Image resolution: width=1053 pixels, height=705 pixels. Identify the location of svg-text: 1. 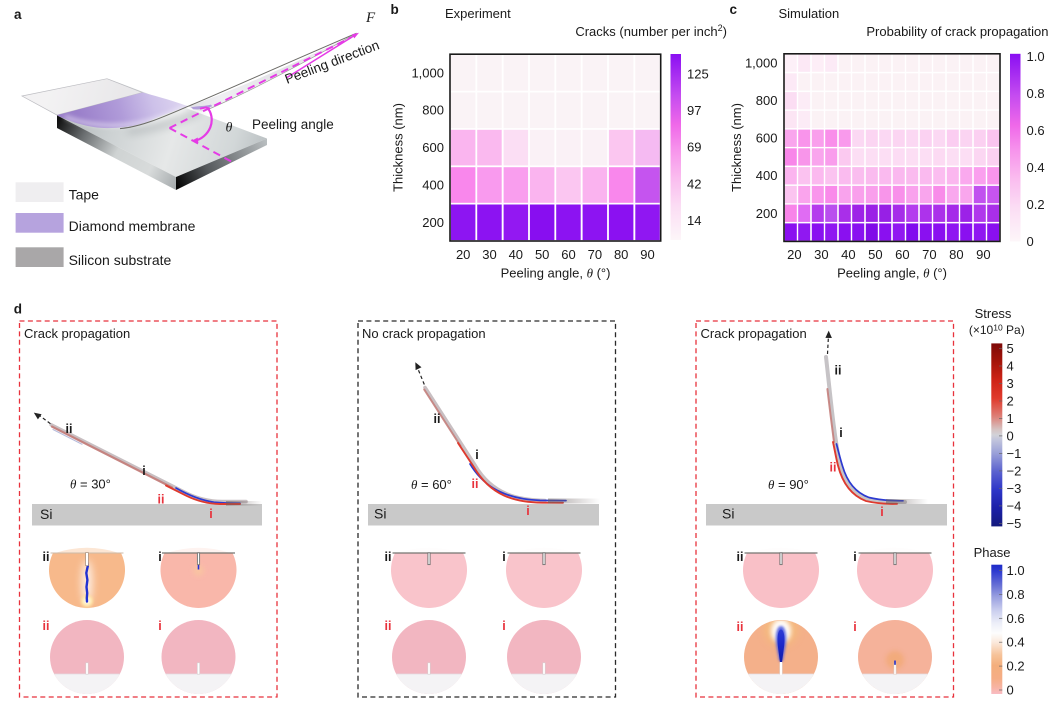
(1010, 418).